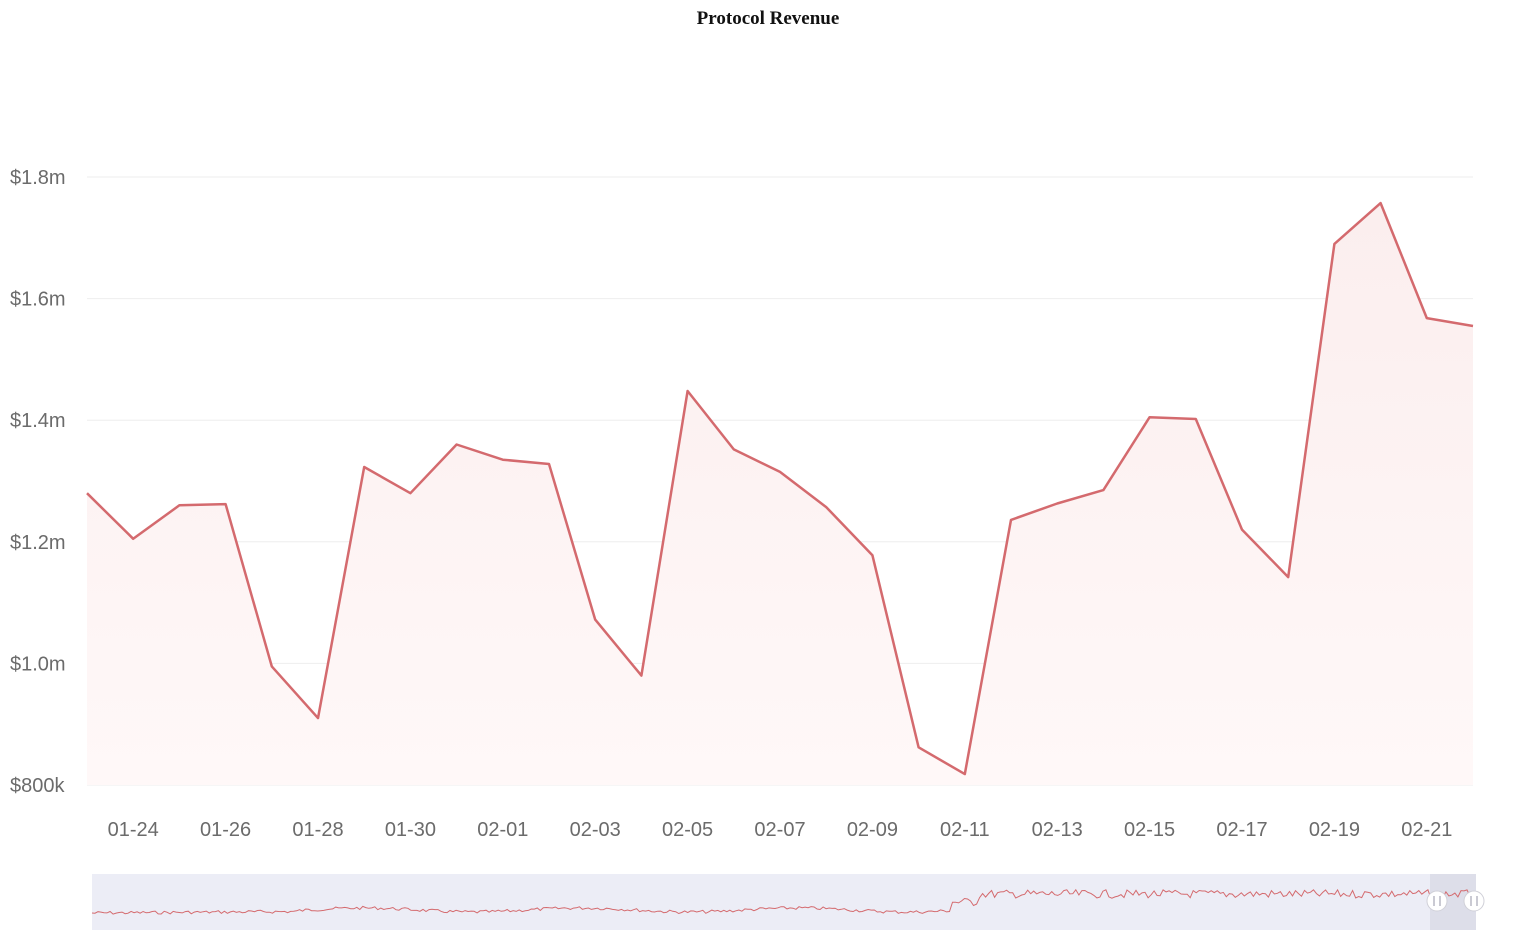 This screenshot has width=1536, height=945. I want to click on x-tick-label: 02-05, so click(687, 830).